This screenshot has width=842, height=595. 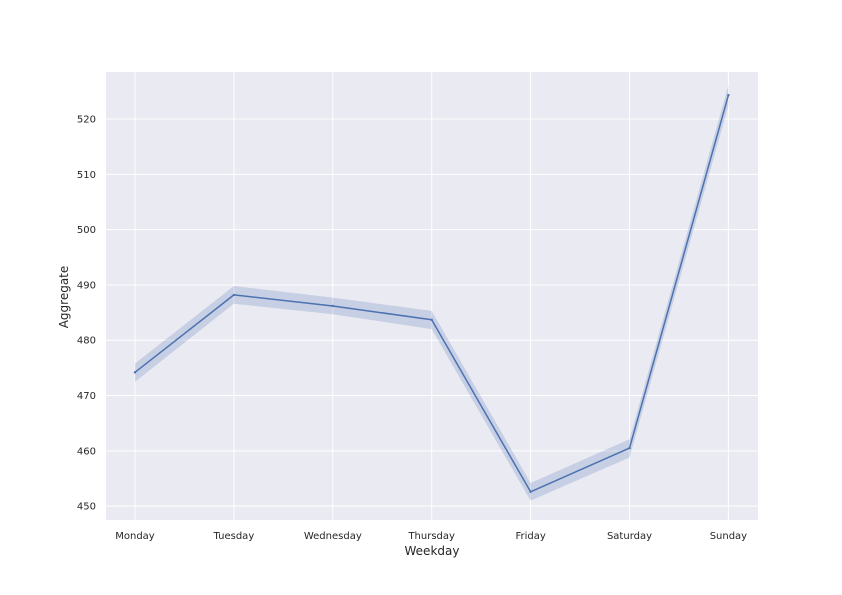 What do you see at coordinates (234, 536) in the screenshot?
I see `x-tick-label: Tuesday` at bounding box center [234, 536].